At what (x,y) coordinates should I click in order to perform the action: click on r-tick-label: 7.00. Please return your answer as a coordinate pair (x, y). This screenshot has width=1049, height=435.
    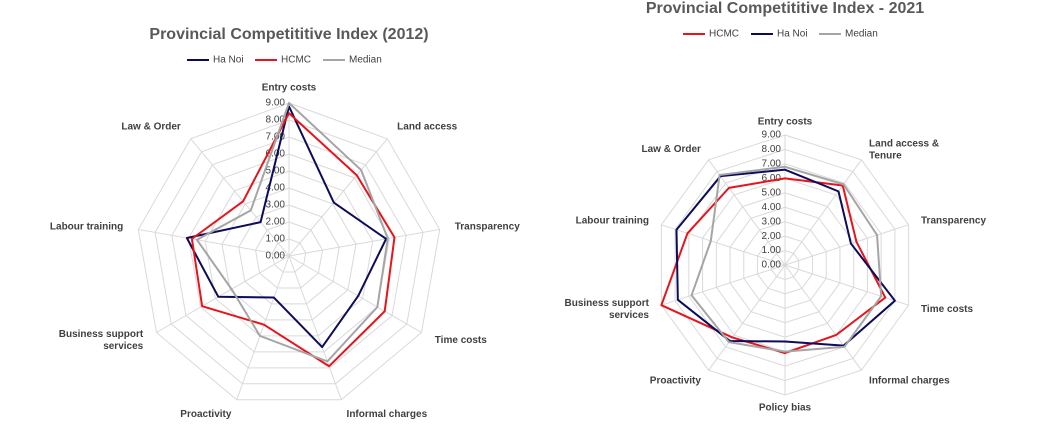
    Looking at the image, I should click on (772, 164).